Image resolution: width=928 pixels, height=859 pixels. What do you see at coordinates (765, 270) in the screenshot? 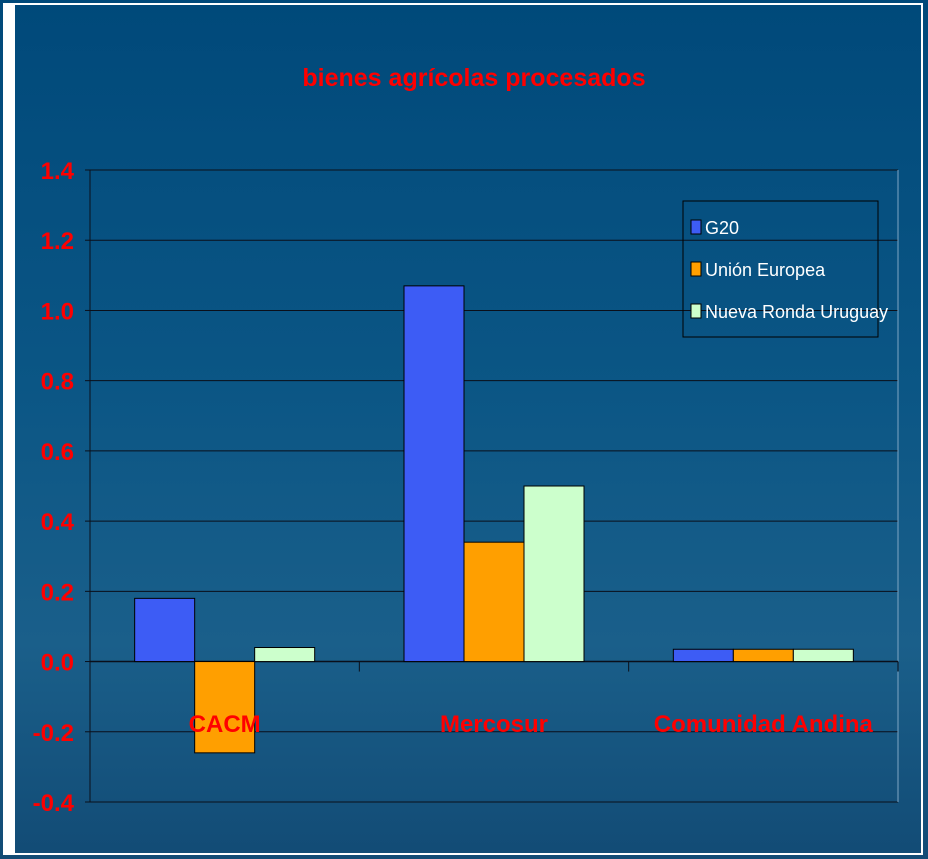
I see `legend-label: Unión Europea` at bounding box center [765, 270].